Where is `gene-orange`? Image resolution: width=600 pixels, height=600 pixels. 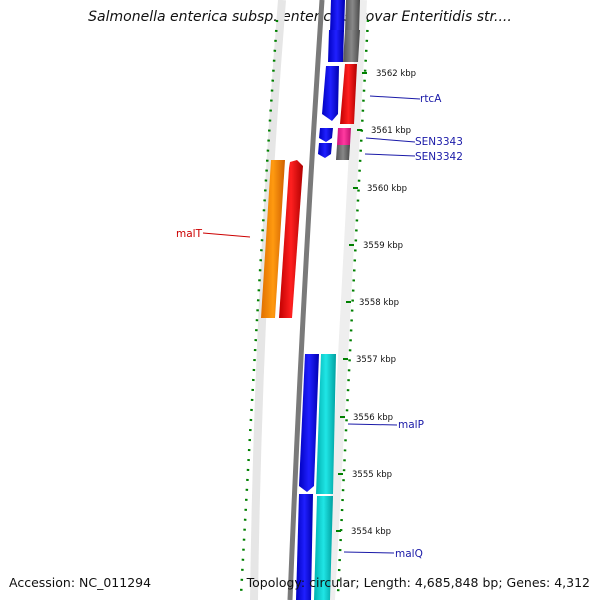 gene-orange is located at coordinates (273, 239).